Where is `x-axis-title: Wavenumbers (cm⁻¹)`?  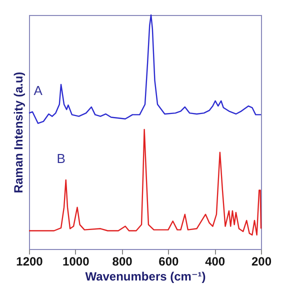
x-axis-title: Wavenumbers (cm⁻¹) is located at coordinates (145, 277).